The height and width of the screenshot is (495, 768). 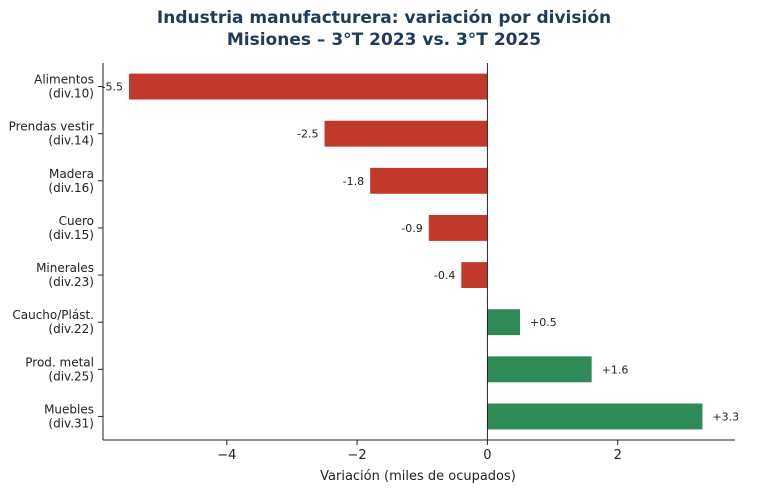 I want to click on data-label: -2.5, so click(x=307, y=134).